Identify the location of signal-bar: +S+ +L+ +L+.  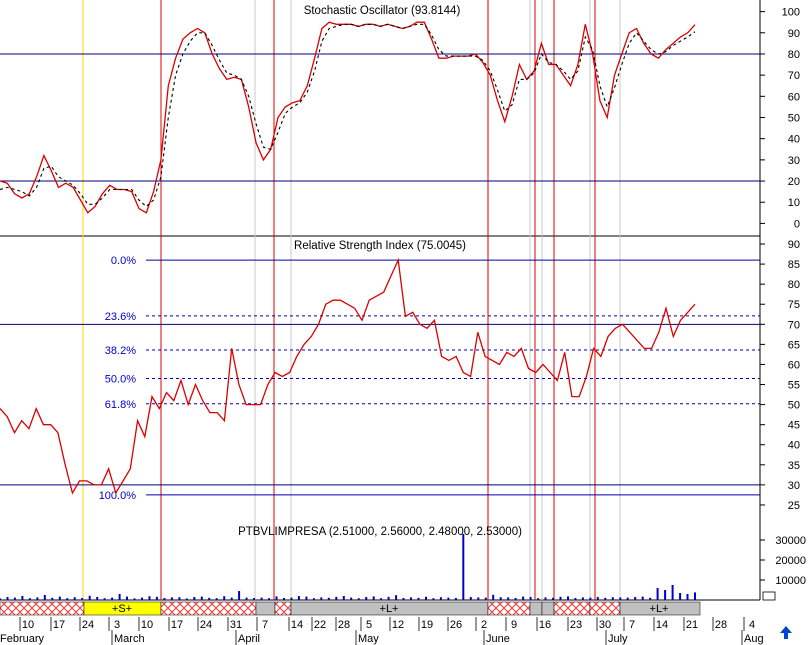
(350, 608).